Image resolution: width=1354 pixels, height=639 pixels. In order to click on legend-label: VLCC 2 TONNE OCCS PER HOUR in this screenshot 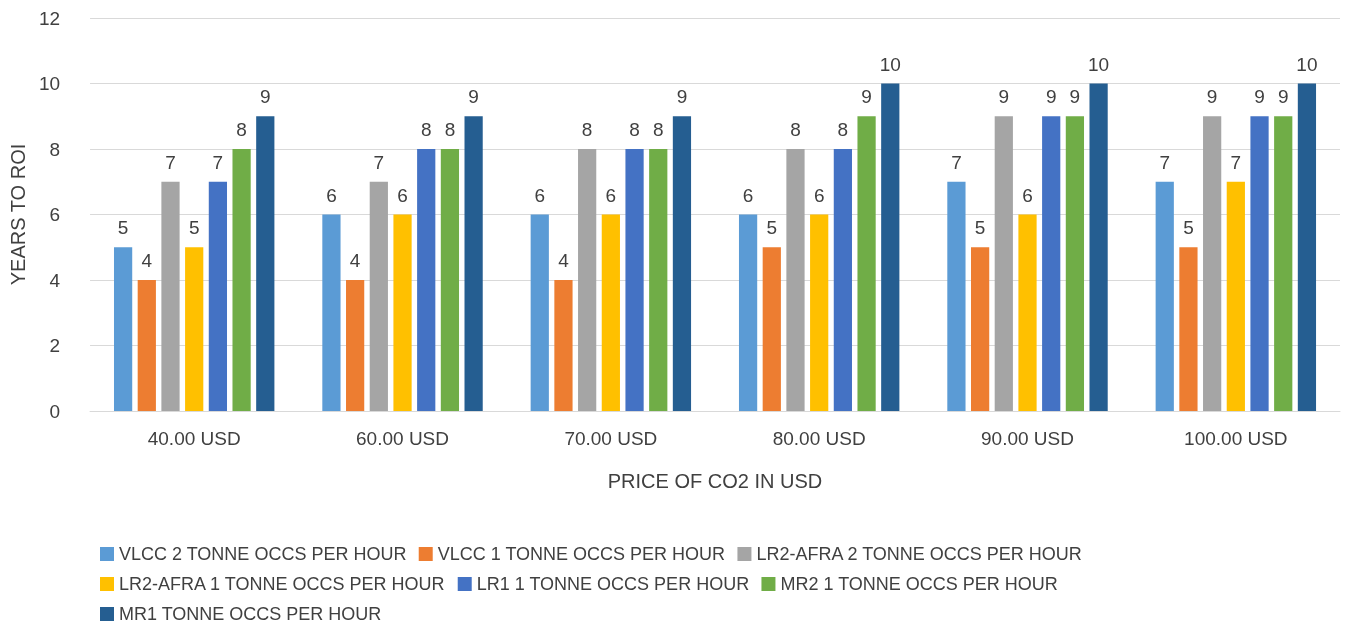, I will do `click(263, 554)`.